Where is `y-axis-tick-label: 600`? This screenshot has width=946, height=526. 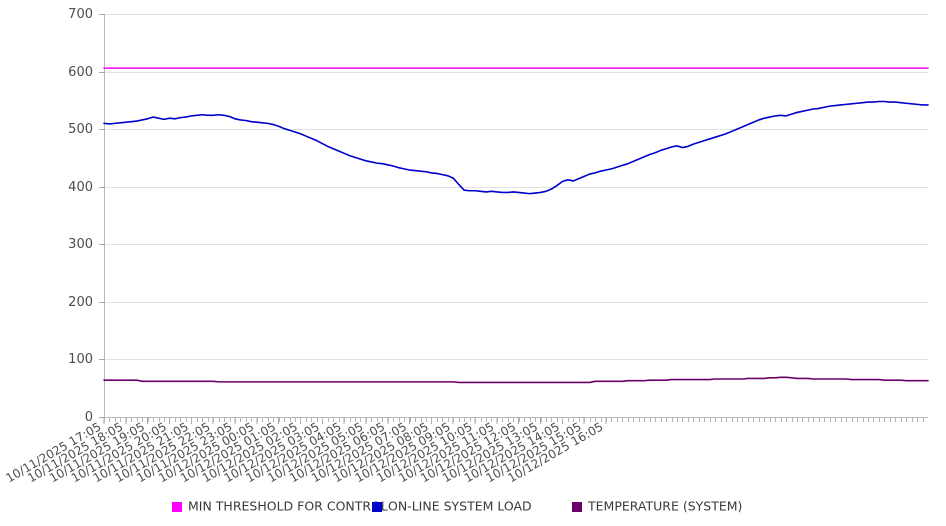 y-axis-tick-label: 600 is located at coordinates (80, 72).